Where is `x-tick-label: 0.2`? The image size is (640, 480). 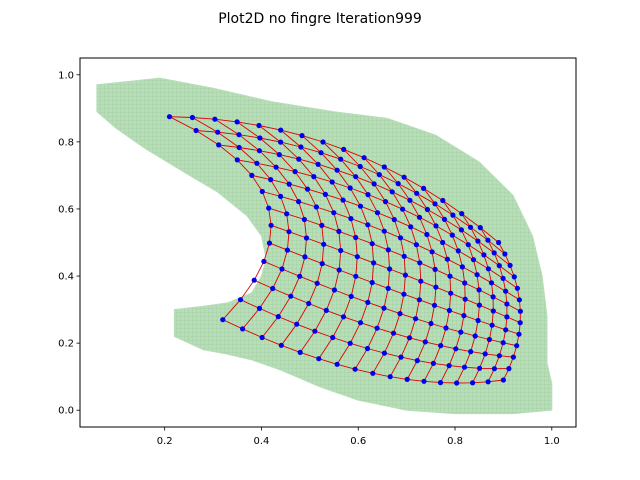
x-tick-label: 0.2 is located at coordinates (165, 441).